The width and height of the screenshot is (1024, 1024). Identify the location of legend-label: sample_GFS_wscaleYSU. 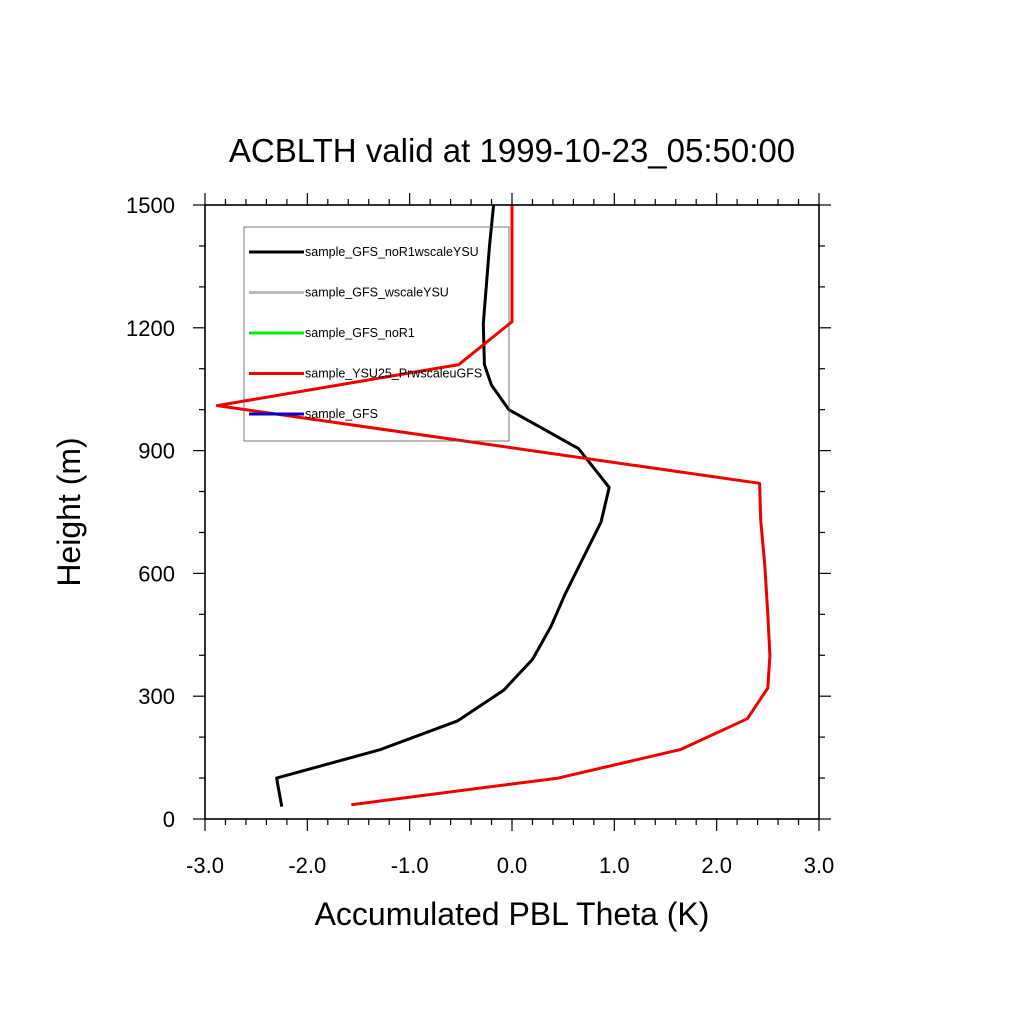
(377, 293).